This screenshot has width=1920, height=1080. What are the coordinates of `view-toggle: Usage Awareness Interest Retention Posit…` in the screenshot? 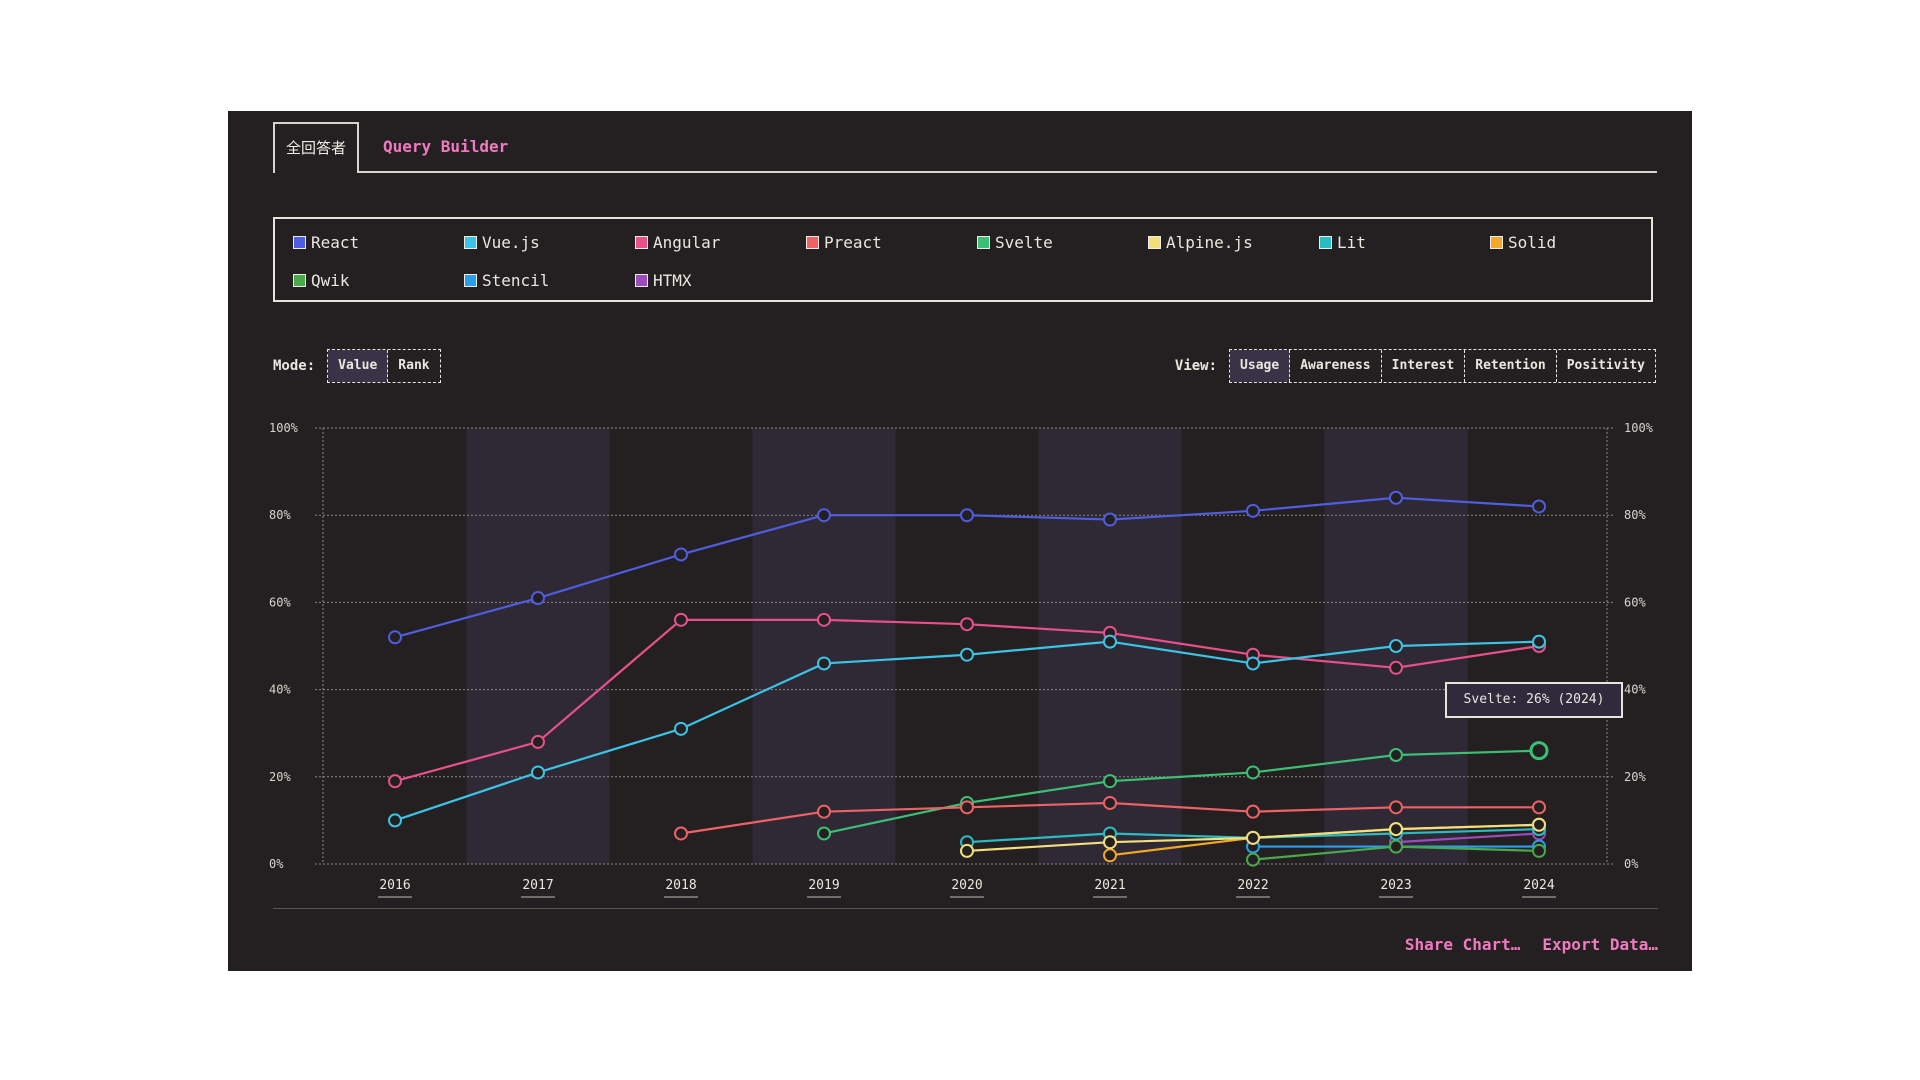 It's located at (1442, 366).